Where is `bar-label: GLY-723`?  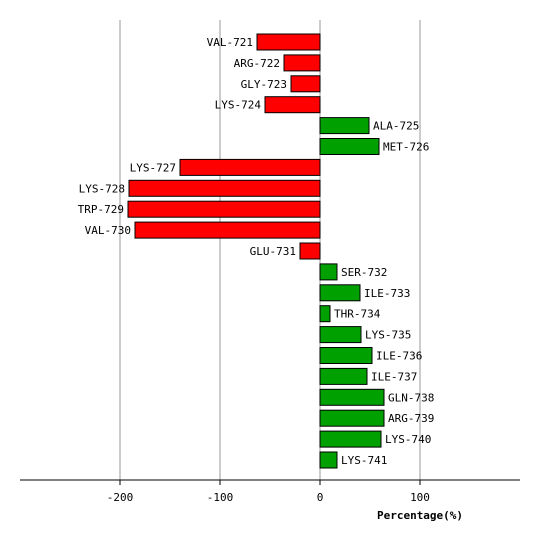 bar-label: GLY-723 is located at coordinates (264, 84).